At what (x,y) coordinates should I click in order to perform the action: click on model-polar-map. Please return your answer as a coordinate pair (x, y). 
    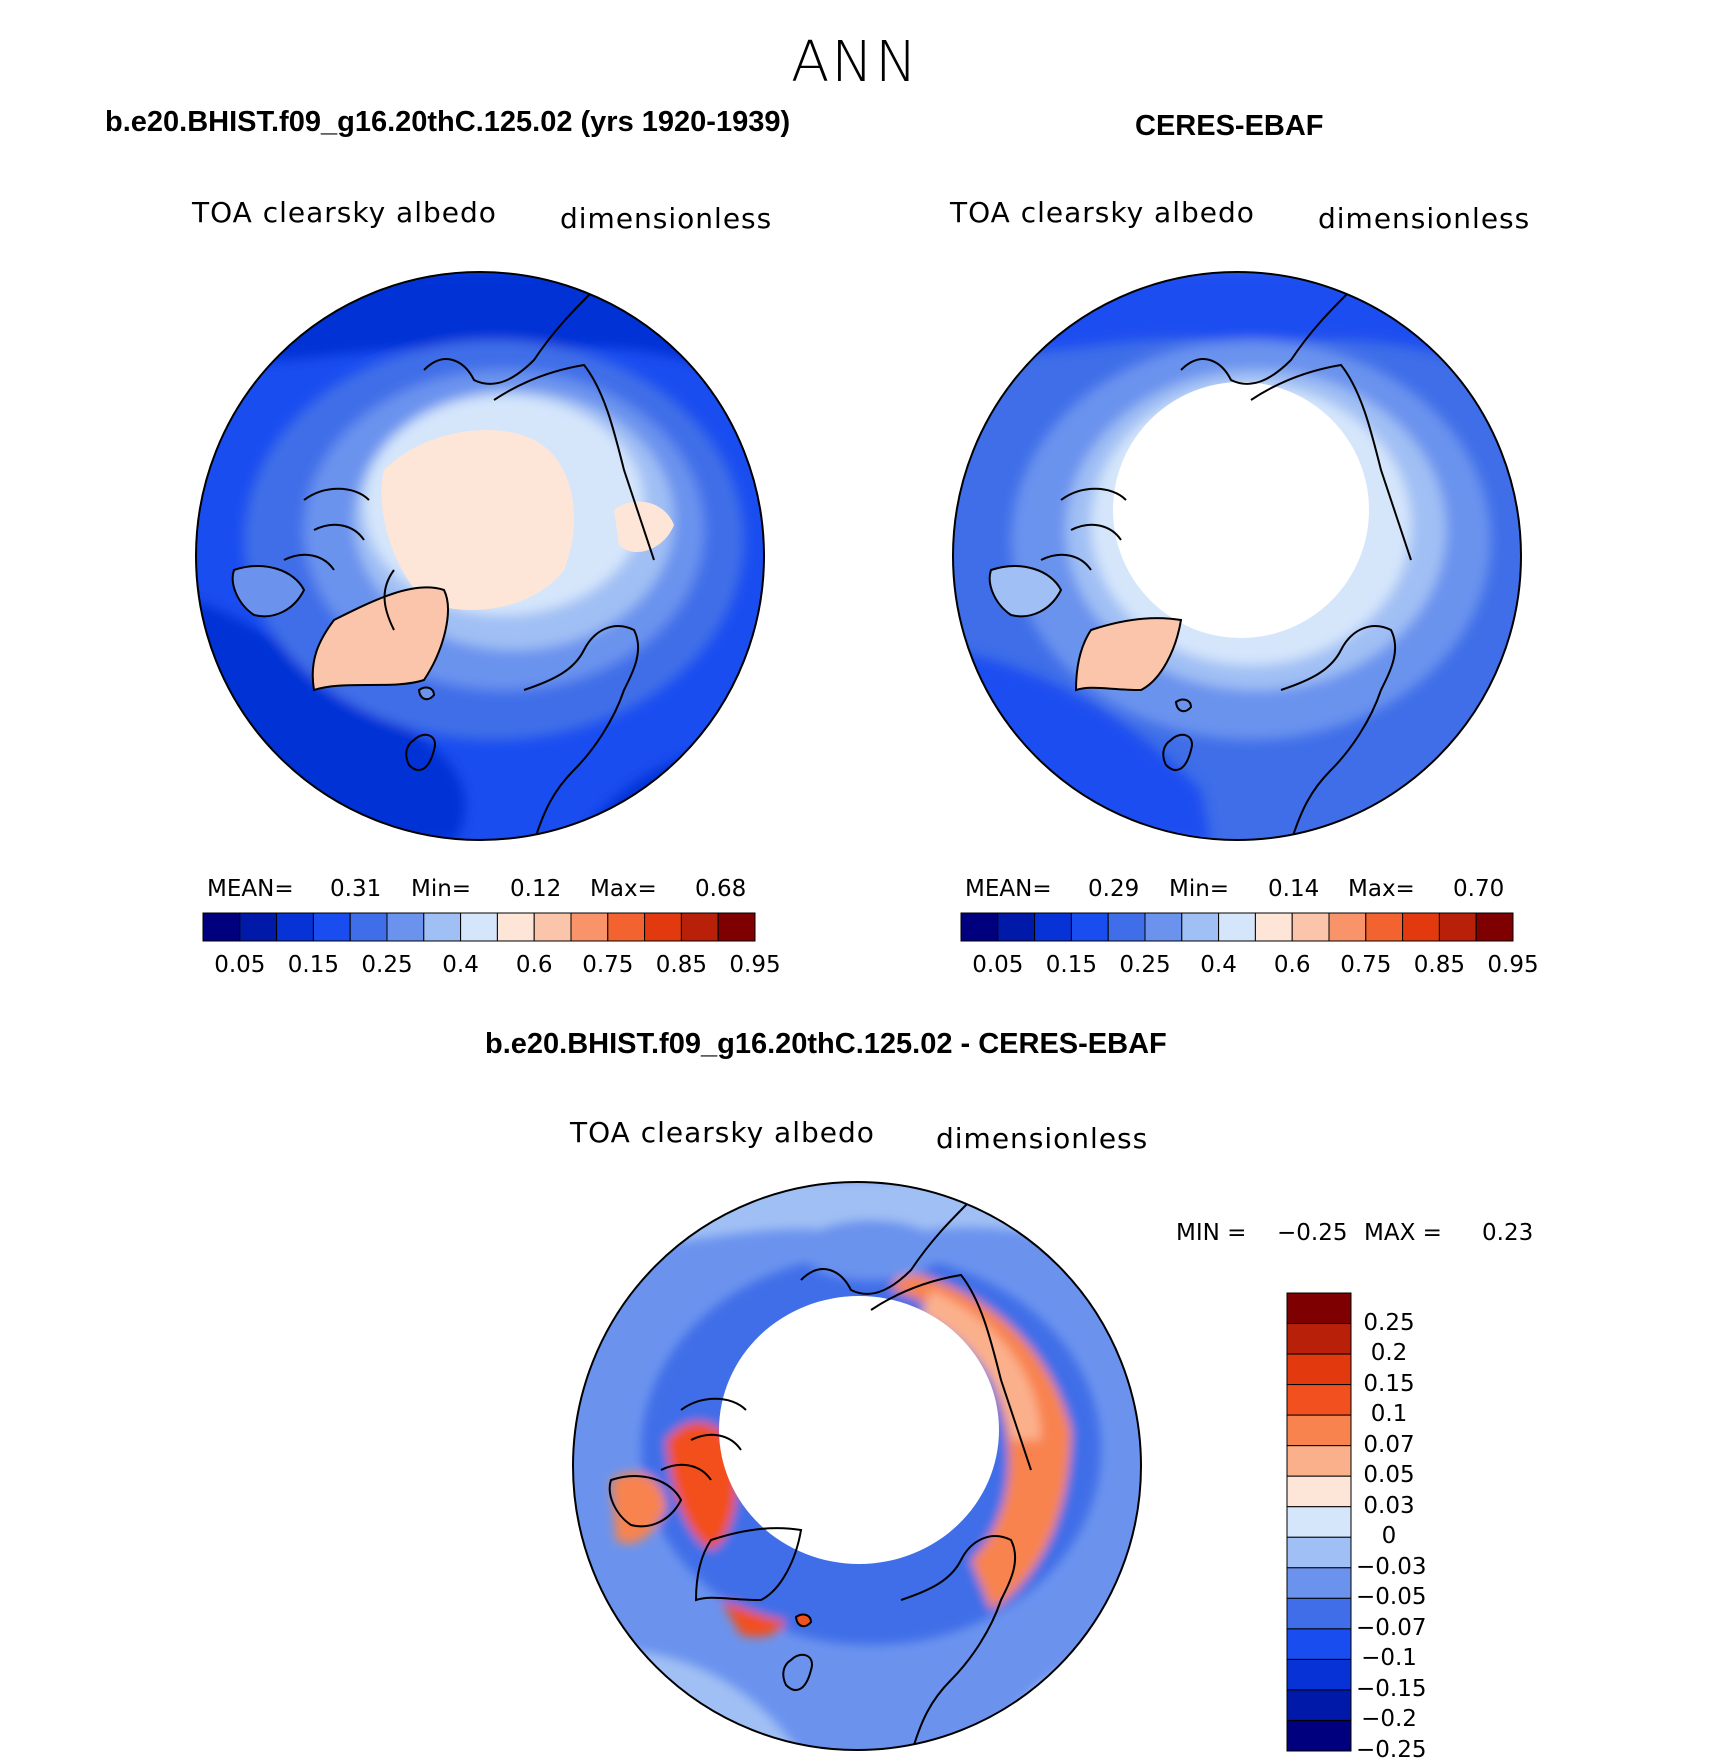
    Looking at the image, I should click on (480, 556).